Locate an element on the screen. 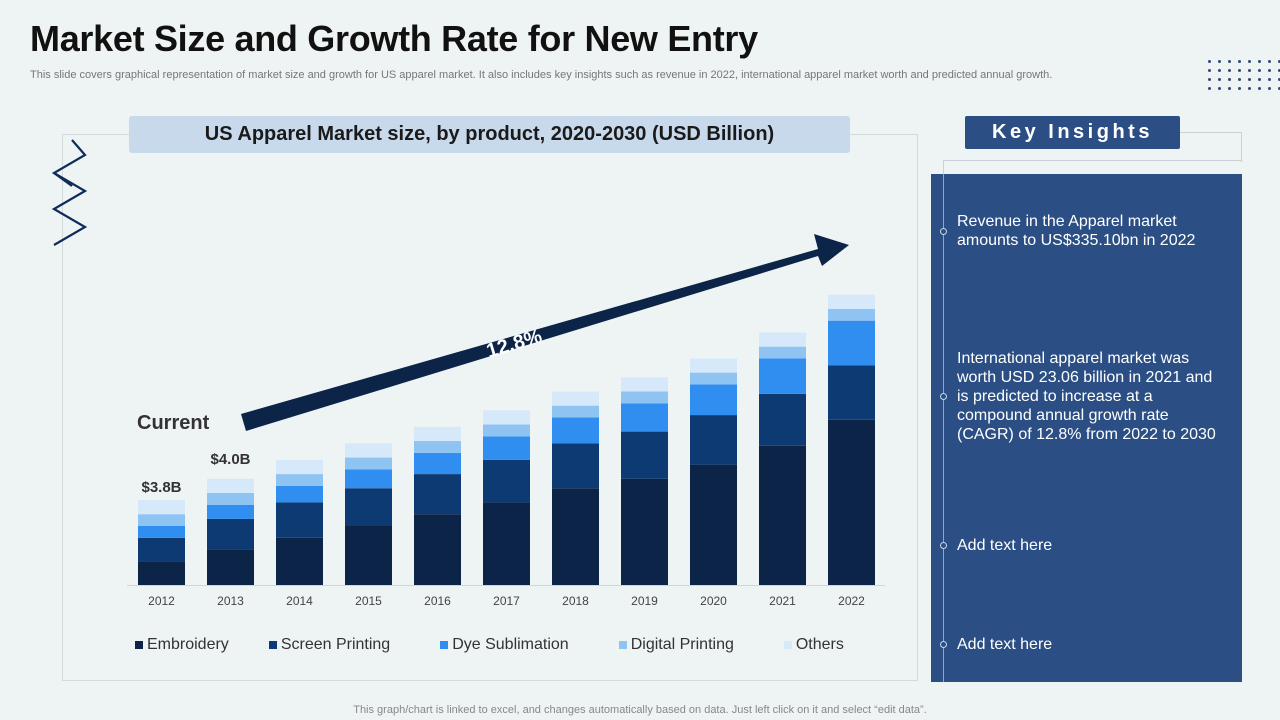 The width and height of the screenshot is (1280, 720). x-tick-label: 2015 is located at coordinates (368, 601).